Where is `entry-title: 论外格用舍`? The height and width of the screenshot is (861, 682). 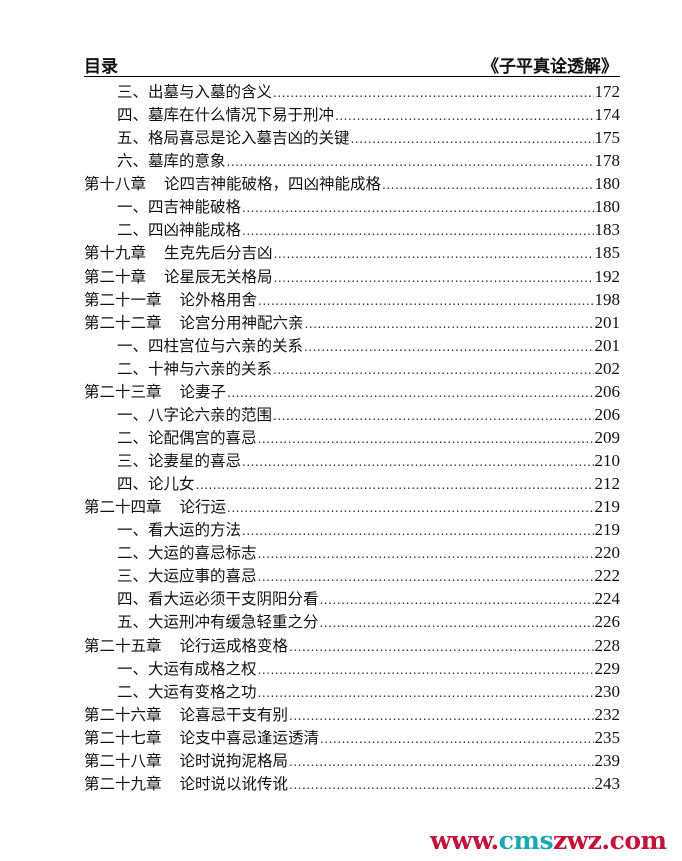 entry-title: 论外格用舍 is located at coordinates (218, 299).